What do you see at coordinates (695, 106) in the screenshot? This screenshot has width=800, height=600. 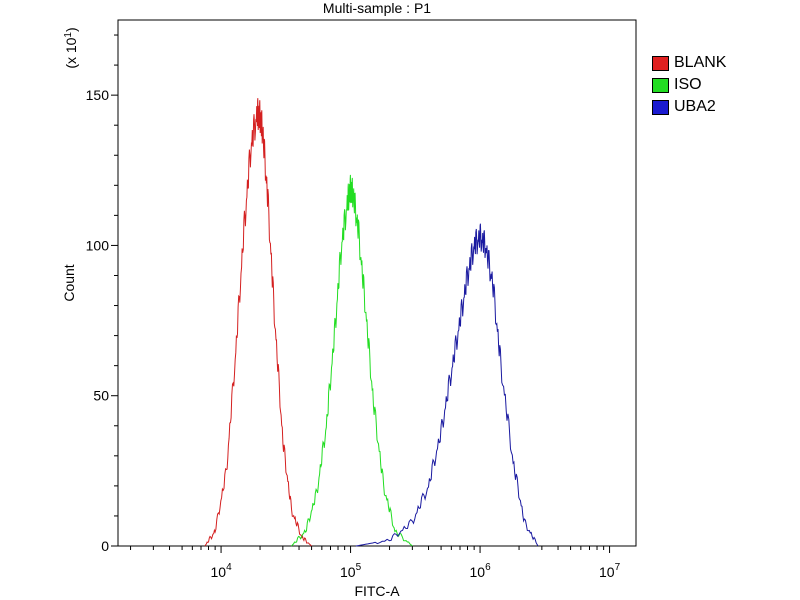 I see `legend-label-uba2: UBA2` at bounding box center [695, 106].